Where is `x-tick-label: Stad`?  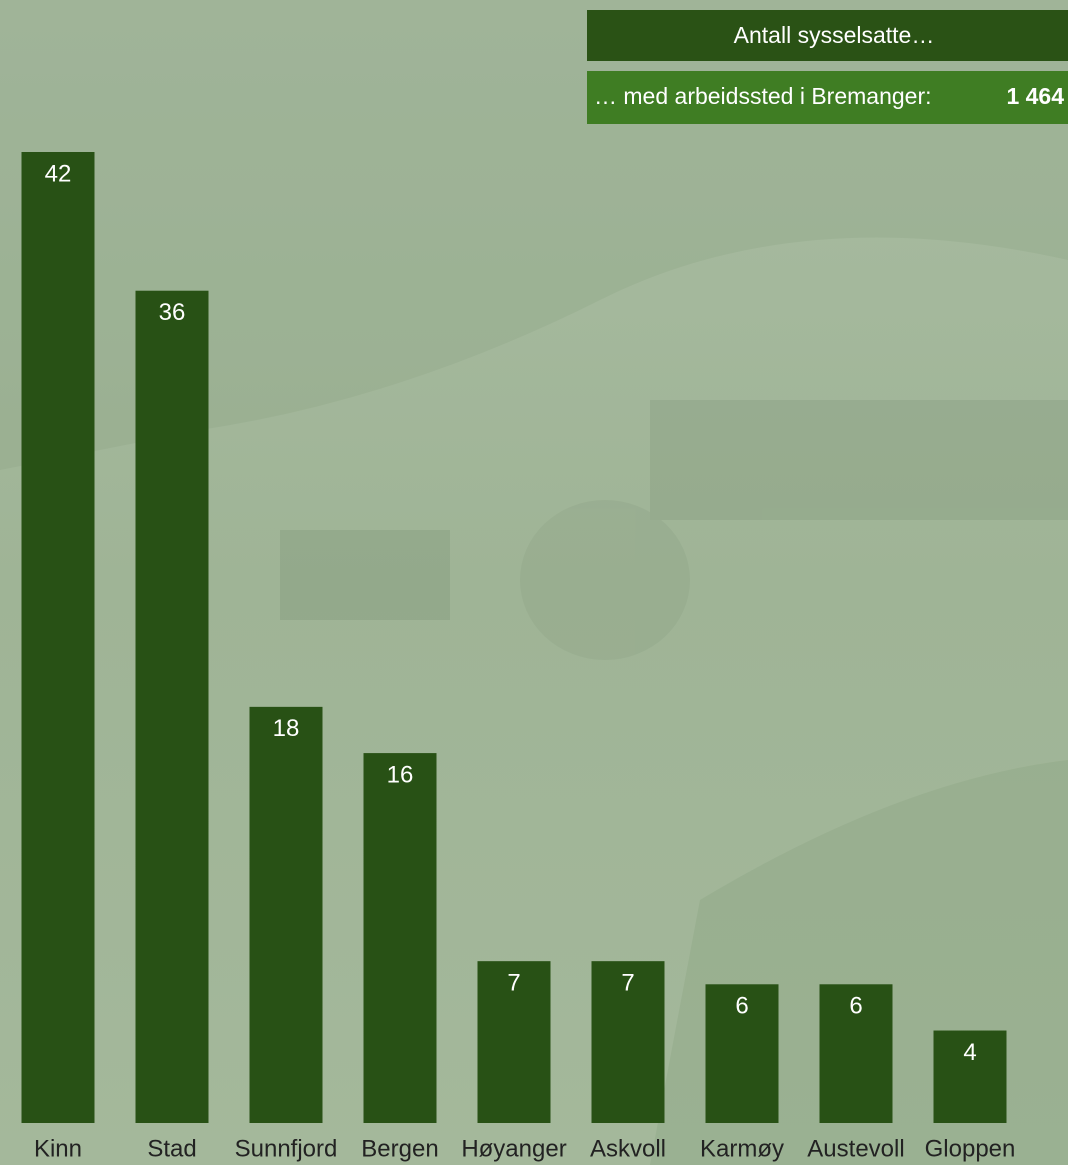
x-tick-label: Stad is located at coordinates (171, 1148).